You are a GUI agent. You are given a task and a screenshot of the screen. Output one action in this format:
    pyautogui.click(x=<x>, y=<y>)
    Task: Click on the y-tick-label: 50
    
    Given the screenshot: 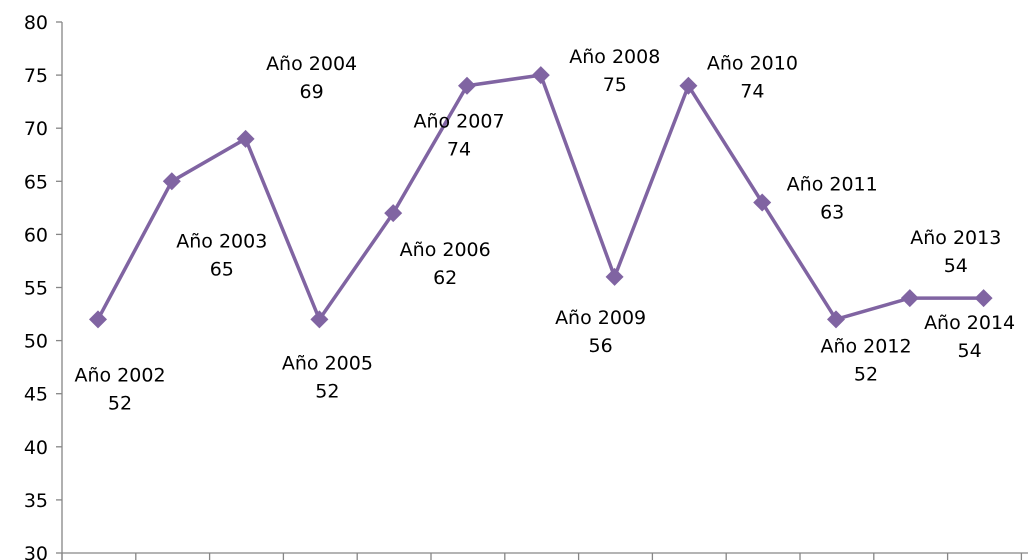 What is the action you would take?
    pyautogui.click(x=36, y=342)
    